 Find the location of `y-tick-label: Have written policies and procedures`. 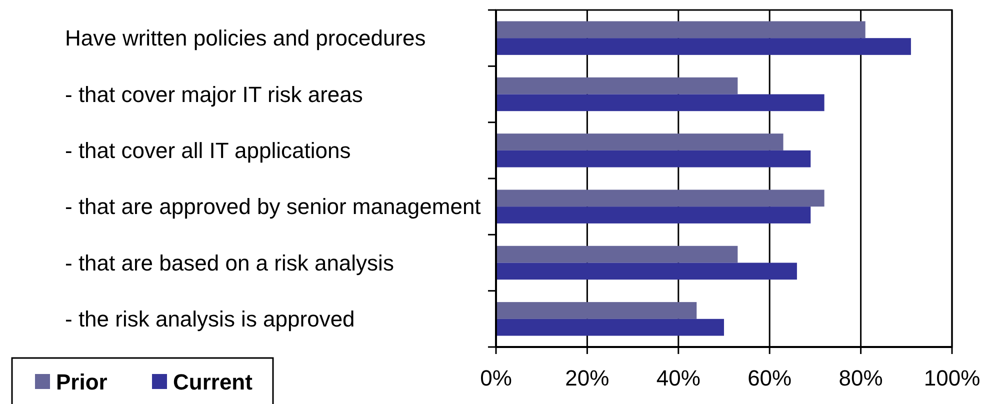

y-tick-label: Have written policies and procedures is located at coordinates (245, 38).